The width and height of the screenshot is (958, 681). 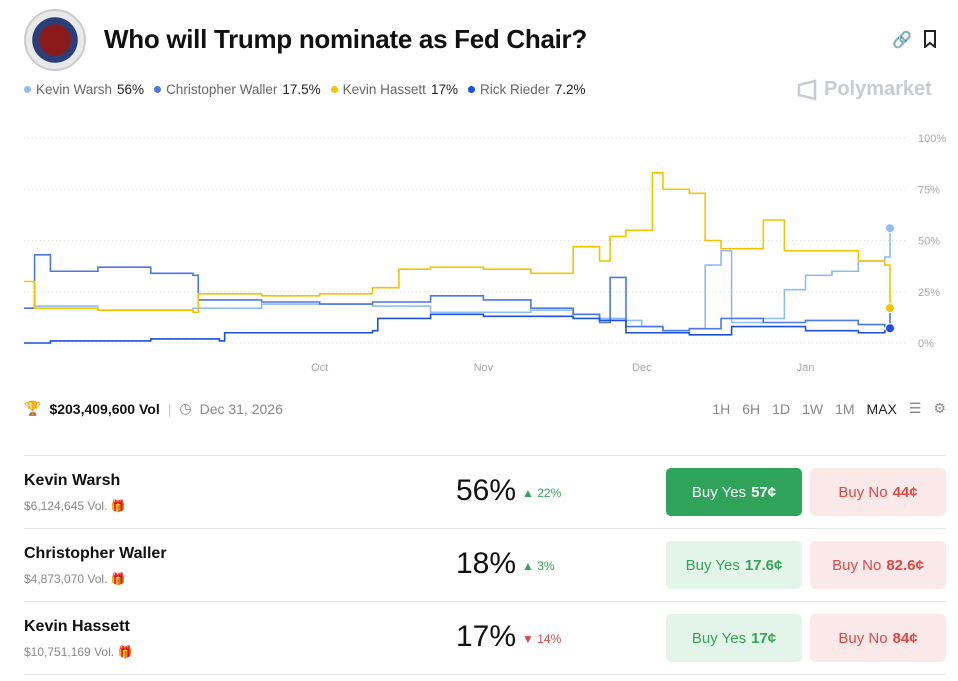 What do you see at coordinates (484, 368) in the screenshot?
I see `x-tick-label: Nov` at bounding box center [484, 368].